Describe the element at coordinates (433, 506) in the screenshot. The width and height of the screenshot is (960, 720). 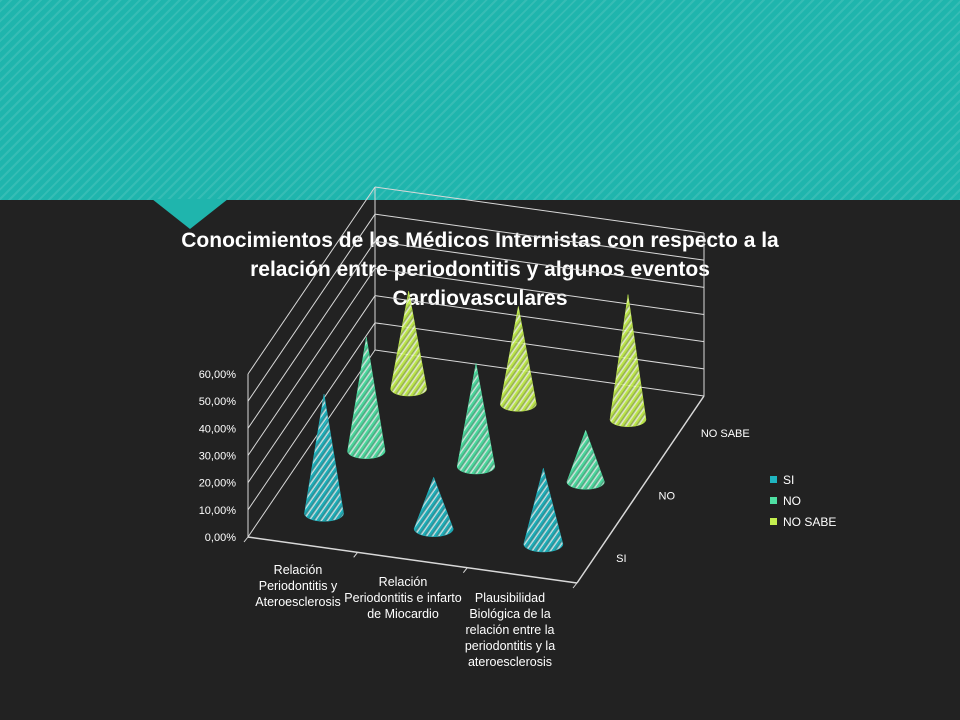
I see `cone-si-cat2` at that location.